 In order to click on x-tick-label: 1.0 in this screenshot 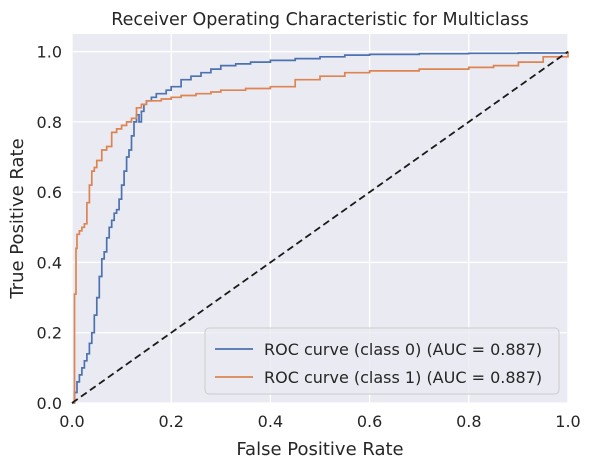, I will do `click(567, 421)`.